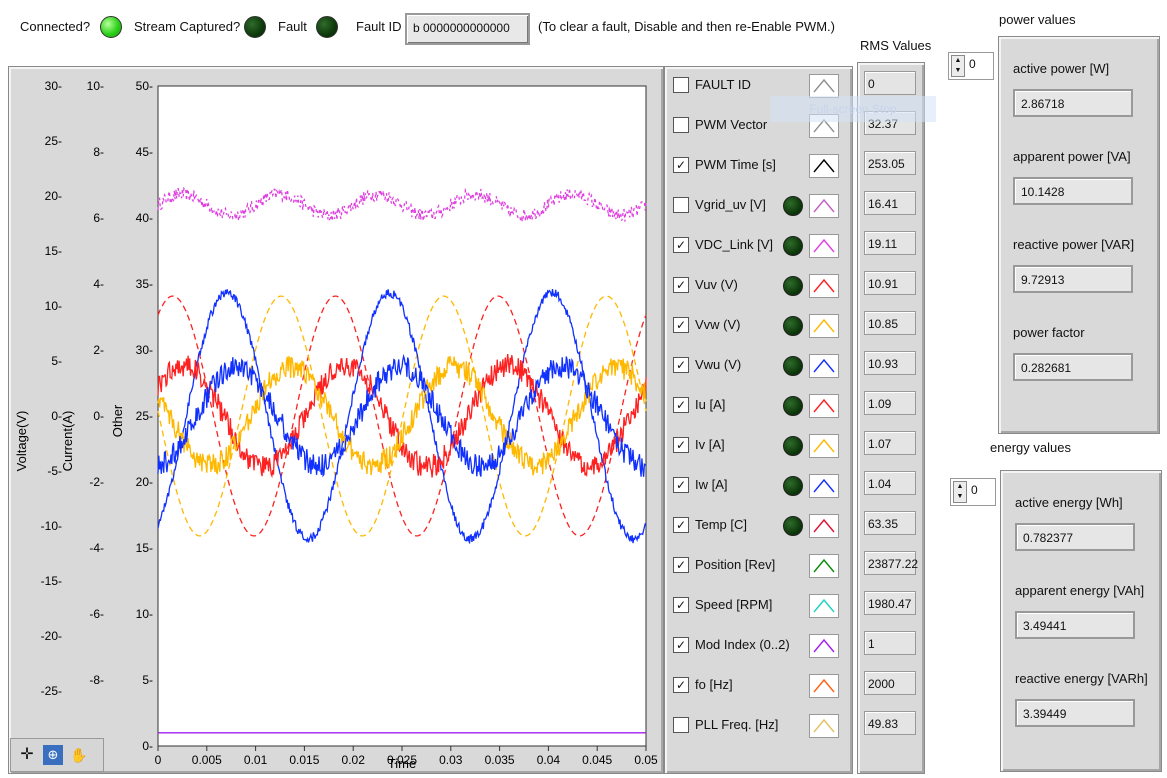 The width and height of the screenshot is (1167, 778). Describe the element at coordinates (756, 445) in the screenshot. I see `legend-item: ✓ Iv [A]` at that location.